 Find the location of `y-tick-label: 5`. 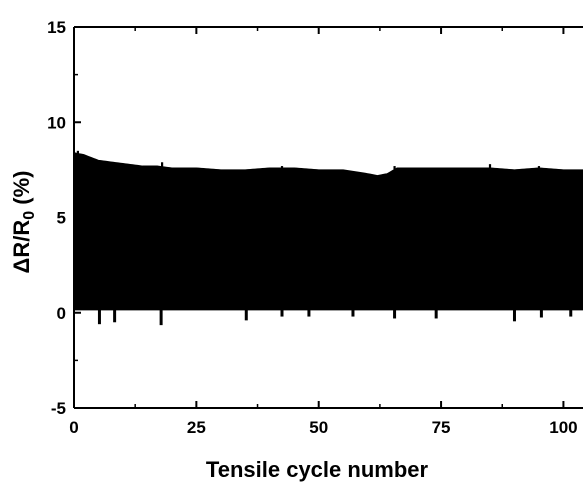

y-tick-label: 5 is located at coordinates (61, 218).